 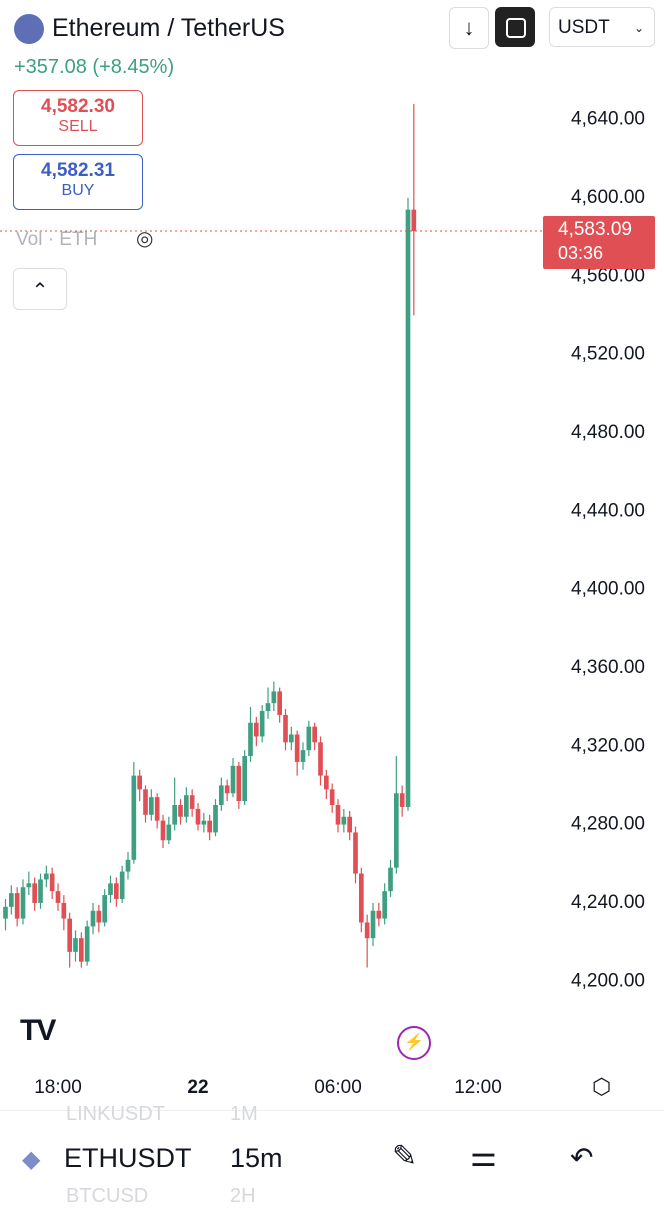 What do you see at coordinates (469, 28) in the screenshot?
I see `download-button: ↓` at bounding box center [469, 28].